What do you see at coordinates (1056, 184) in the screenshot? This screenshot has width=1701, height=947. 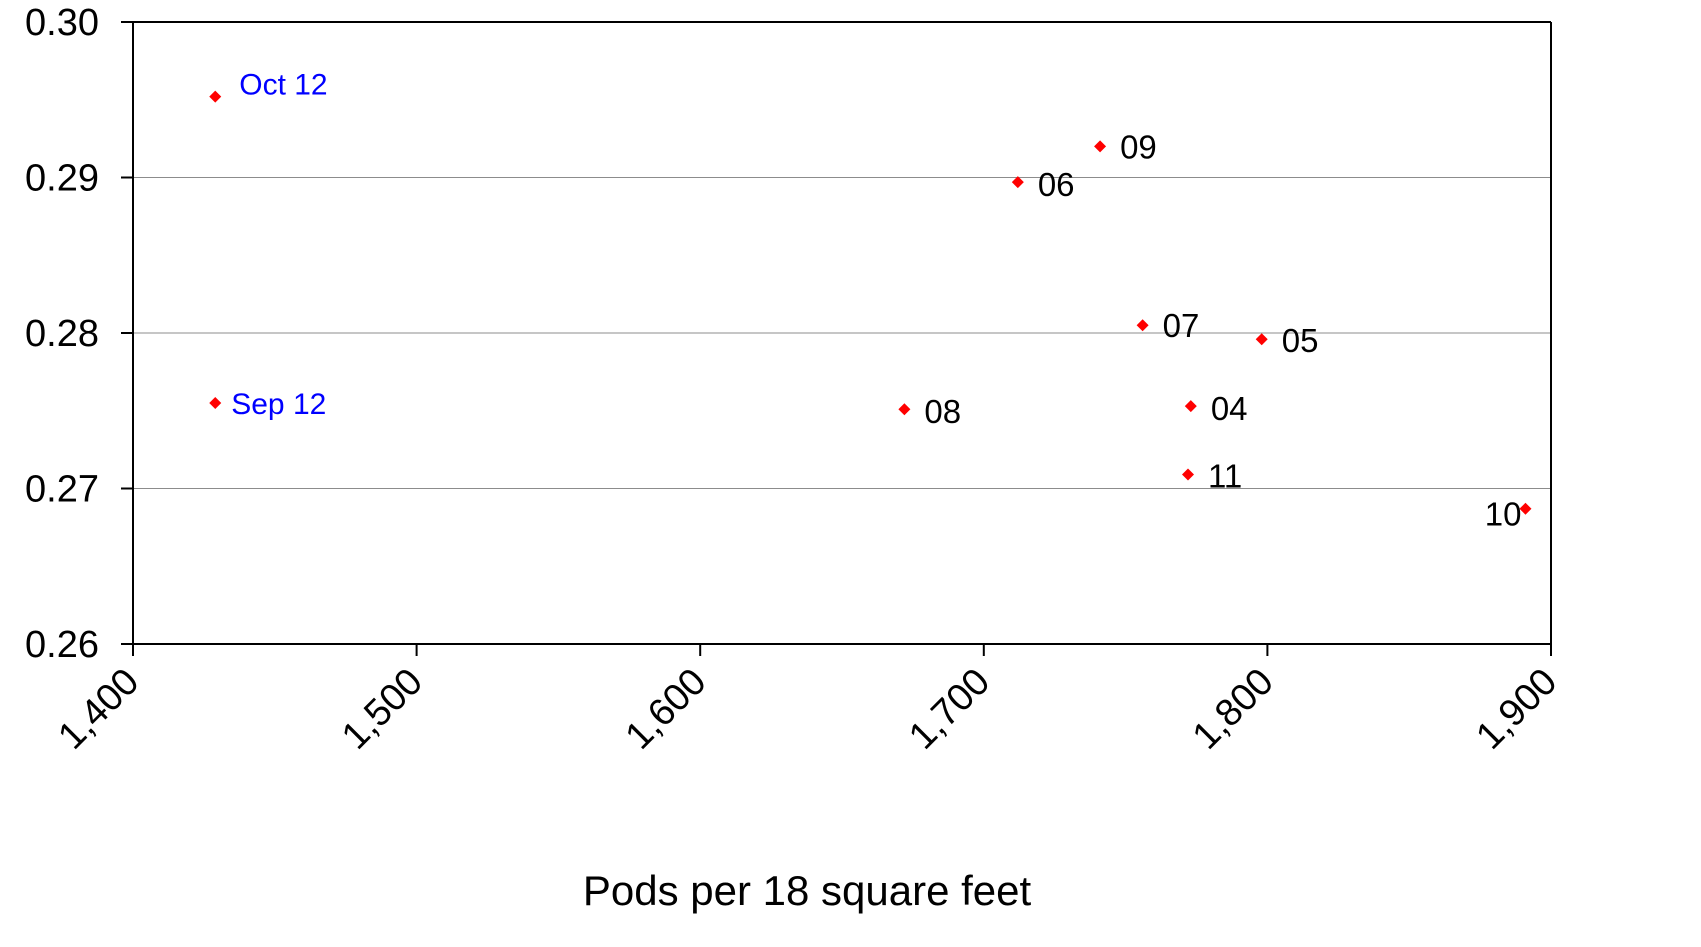 I see `data-point-label: 06` at bounding box center [1056, 184].